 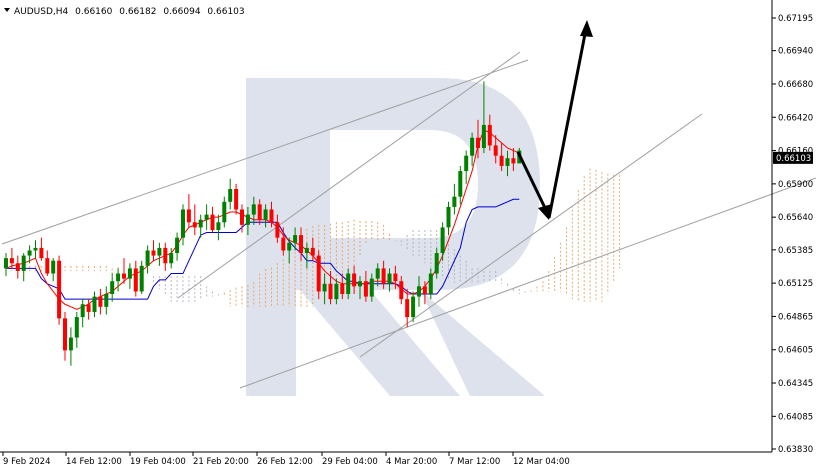 I want to click on kijun-line, so click(x=263, y=249).